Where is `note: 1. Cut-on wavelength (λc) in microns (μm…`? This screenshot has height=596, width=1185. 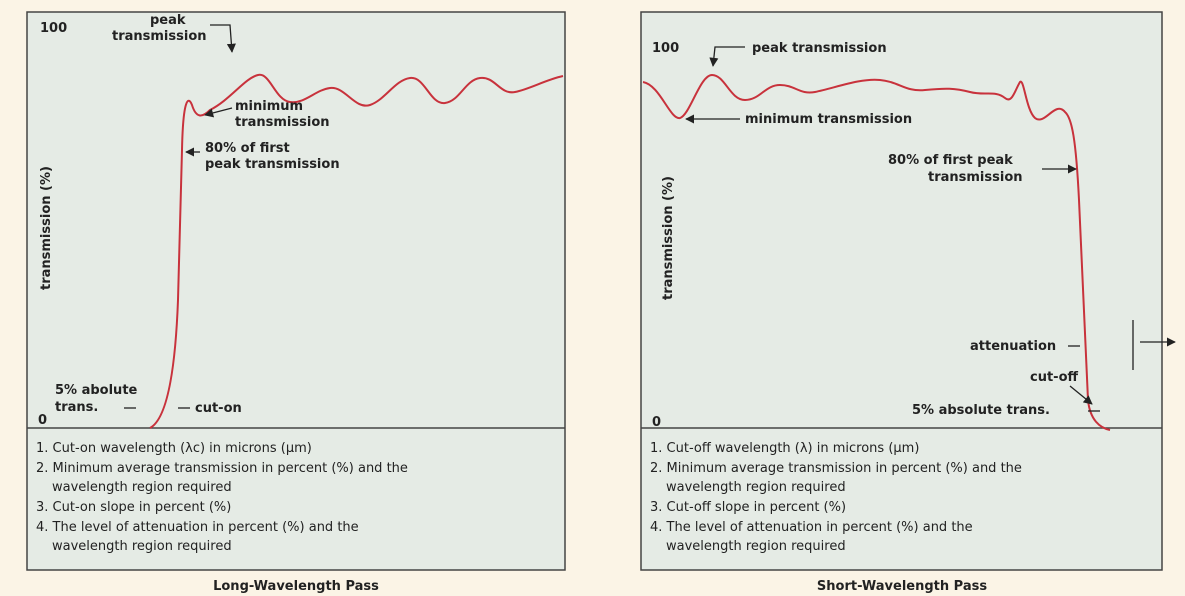
note: 1. Cut-on wavelength (λc) in microns (μm… is located at coordinates (174, 448).